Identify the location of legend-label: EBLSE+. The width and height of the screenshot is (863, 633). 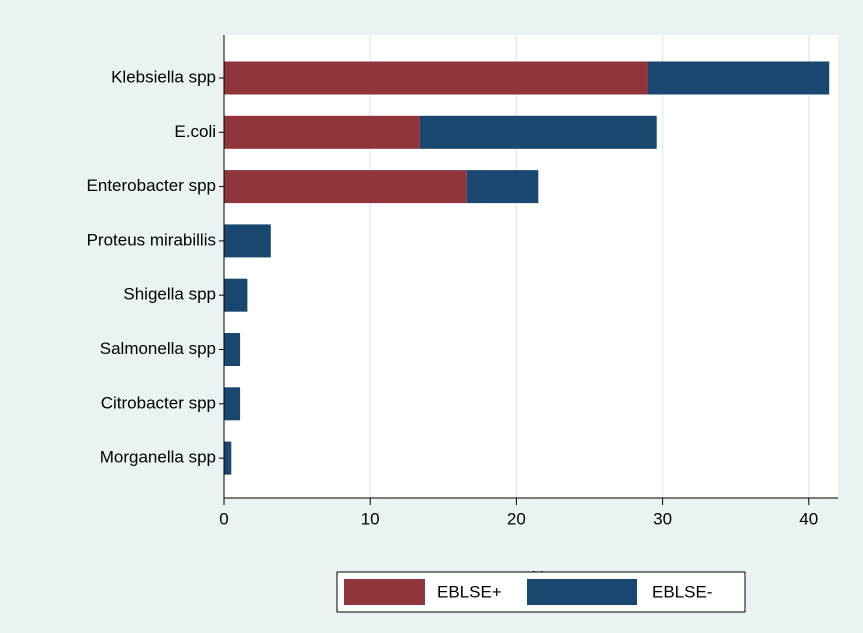
(469, 591).